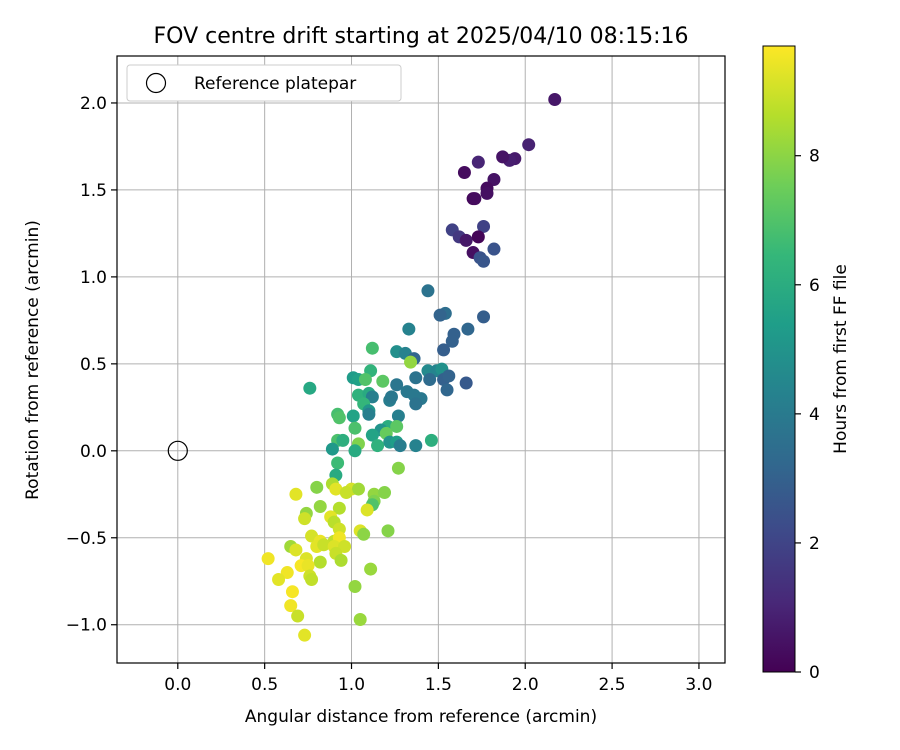 The width and height of the screenshot is (900, 750). What do you see at coordinates (438, 685) in the screenshot?
I see `x-tick-label: 1.5` at bounding box center [438, 685].